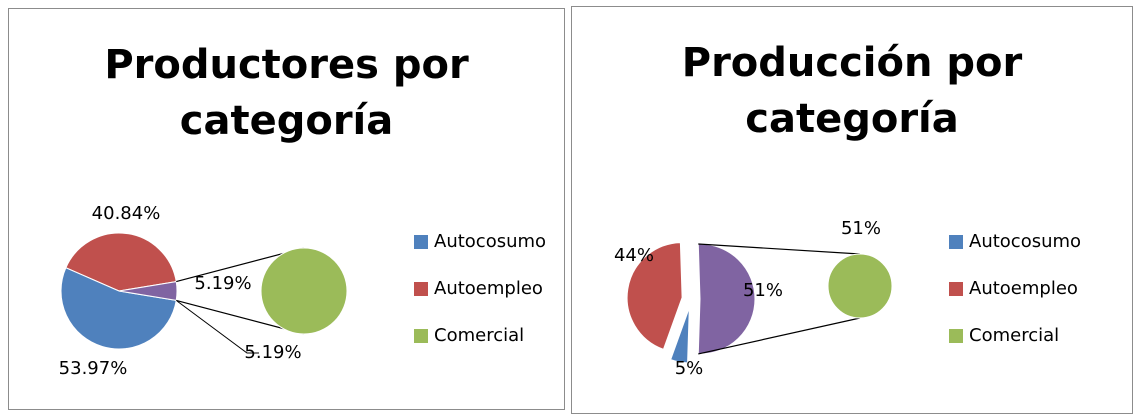 This screenshot has width=1137, height=417. Describe the element at coordinates (634, 255) in the screenshot. I see `data-label: 44%` at that location.